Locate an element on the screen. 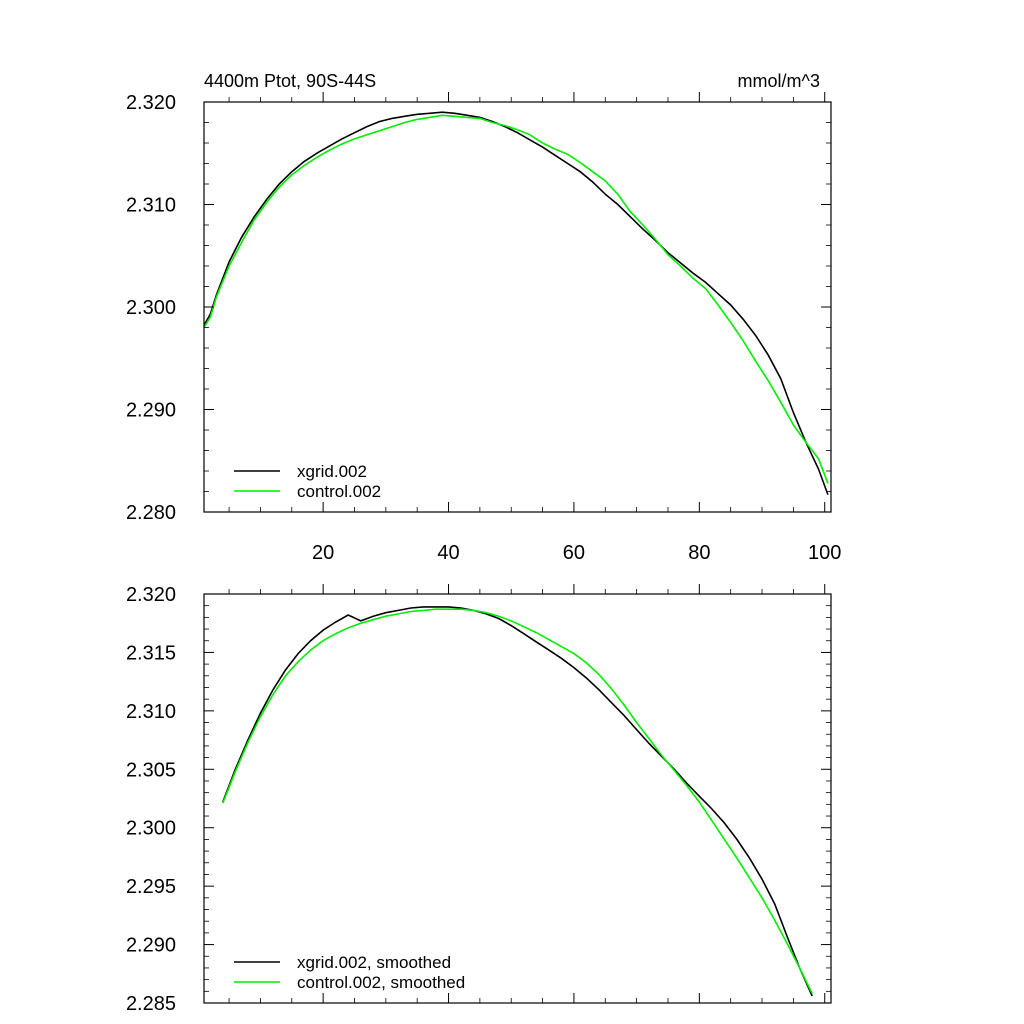 This screenshot has height=1024, width=1024. x-tick-label: 100 is located at coordinates (824, 553).